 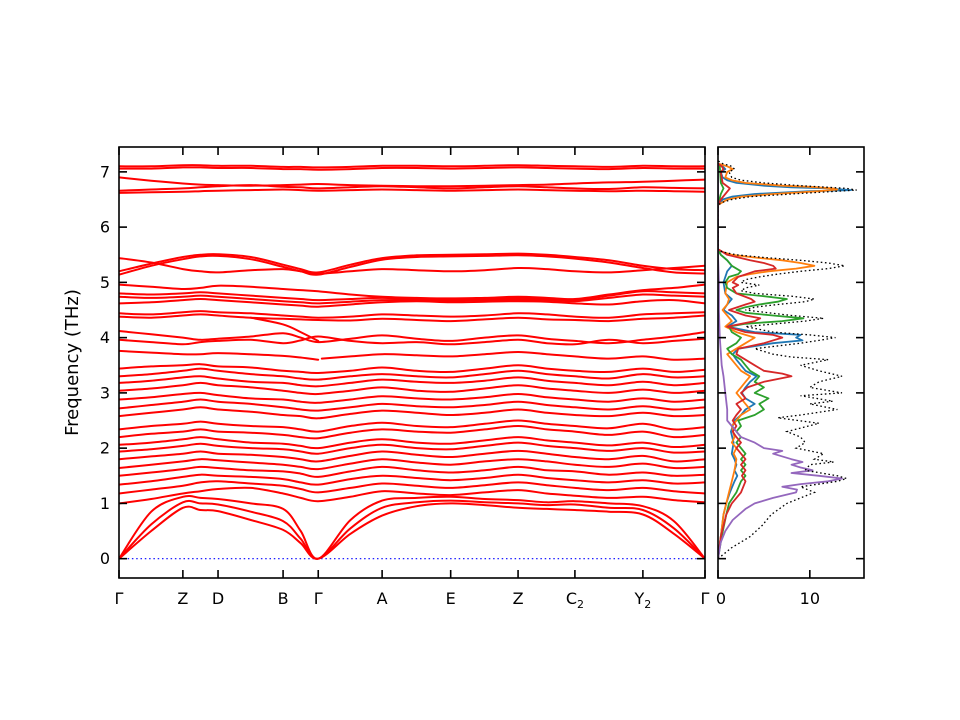 What do you see at coordinates (451, 598) in the screenshot?
I see `x-tick-label-6: E` at bounding box center [451, 598].